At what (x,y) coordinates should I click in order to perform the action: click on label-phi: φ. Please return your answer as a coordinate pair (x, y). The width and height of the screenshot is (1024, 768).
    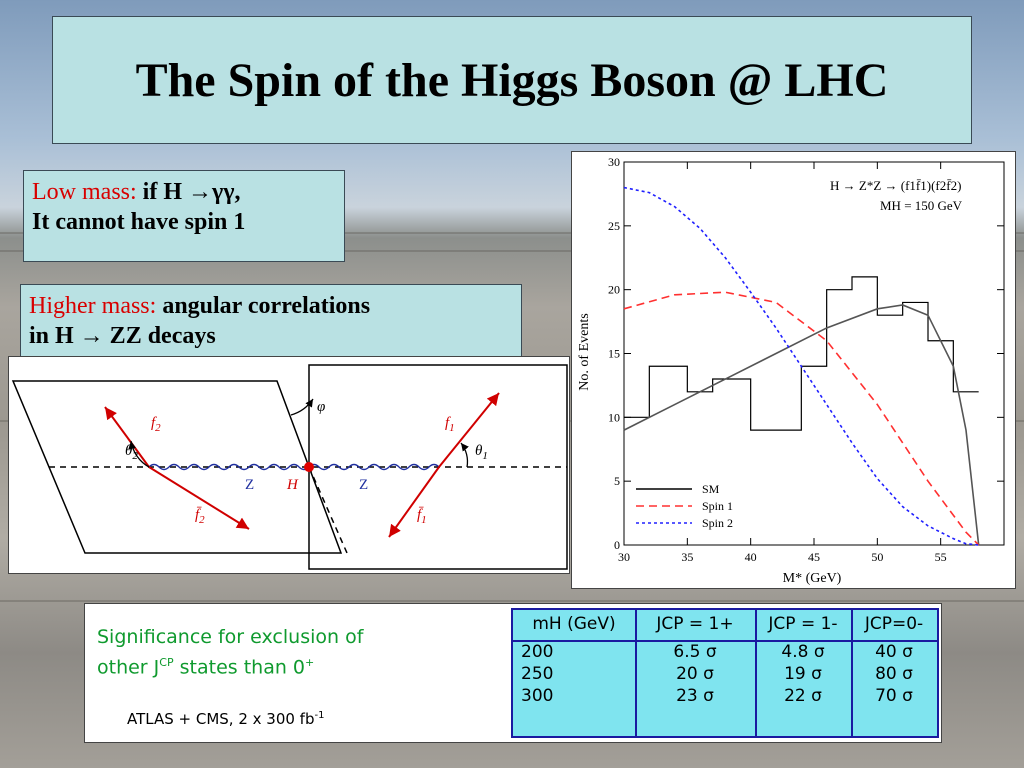
    Looking at the image, I should click on (321, 407).